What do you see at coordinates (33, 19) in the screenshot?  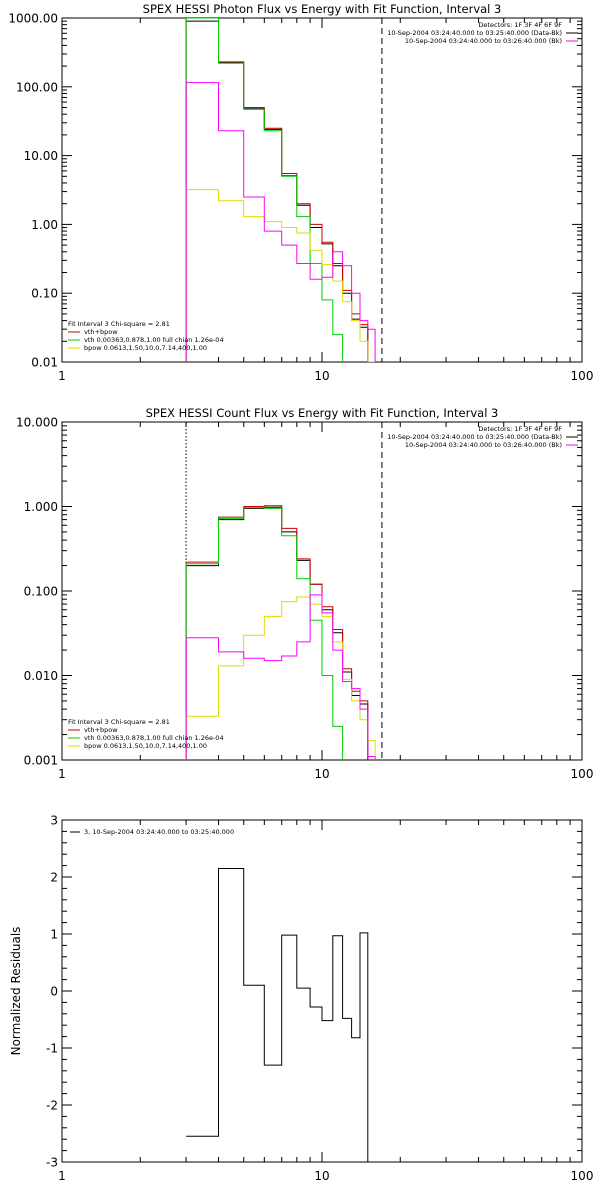 I see `y-tick-label: 1000.00` at bounding box center [33, 19].